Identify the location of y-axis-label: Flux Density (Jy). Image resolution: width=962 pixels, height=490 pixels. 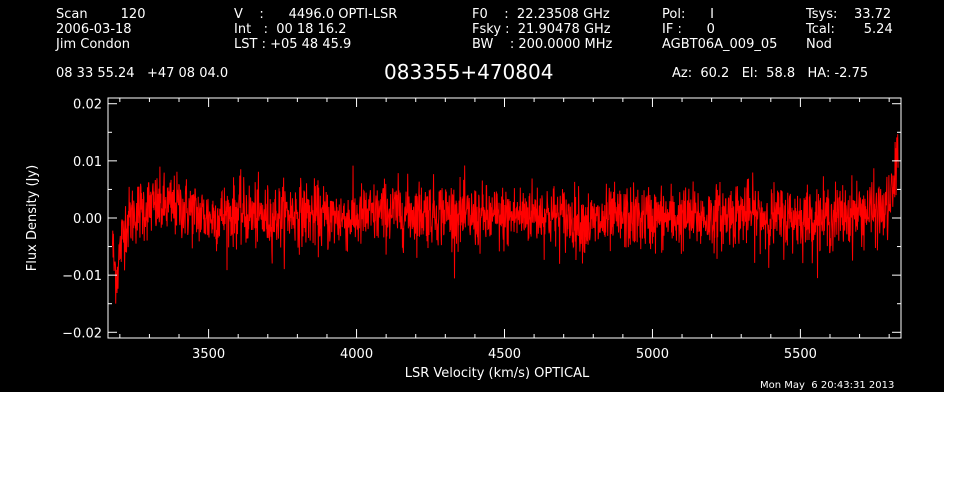
(32, 218).